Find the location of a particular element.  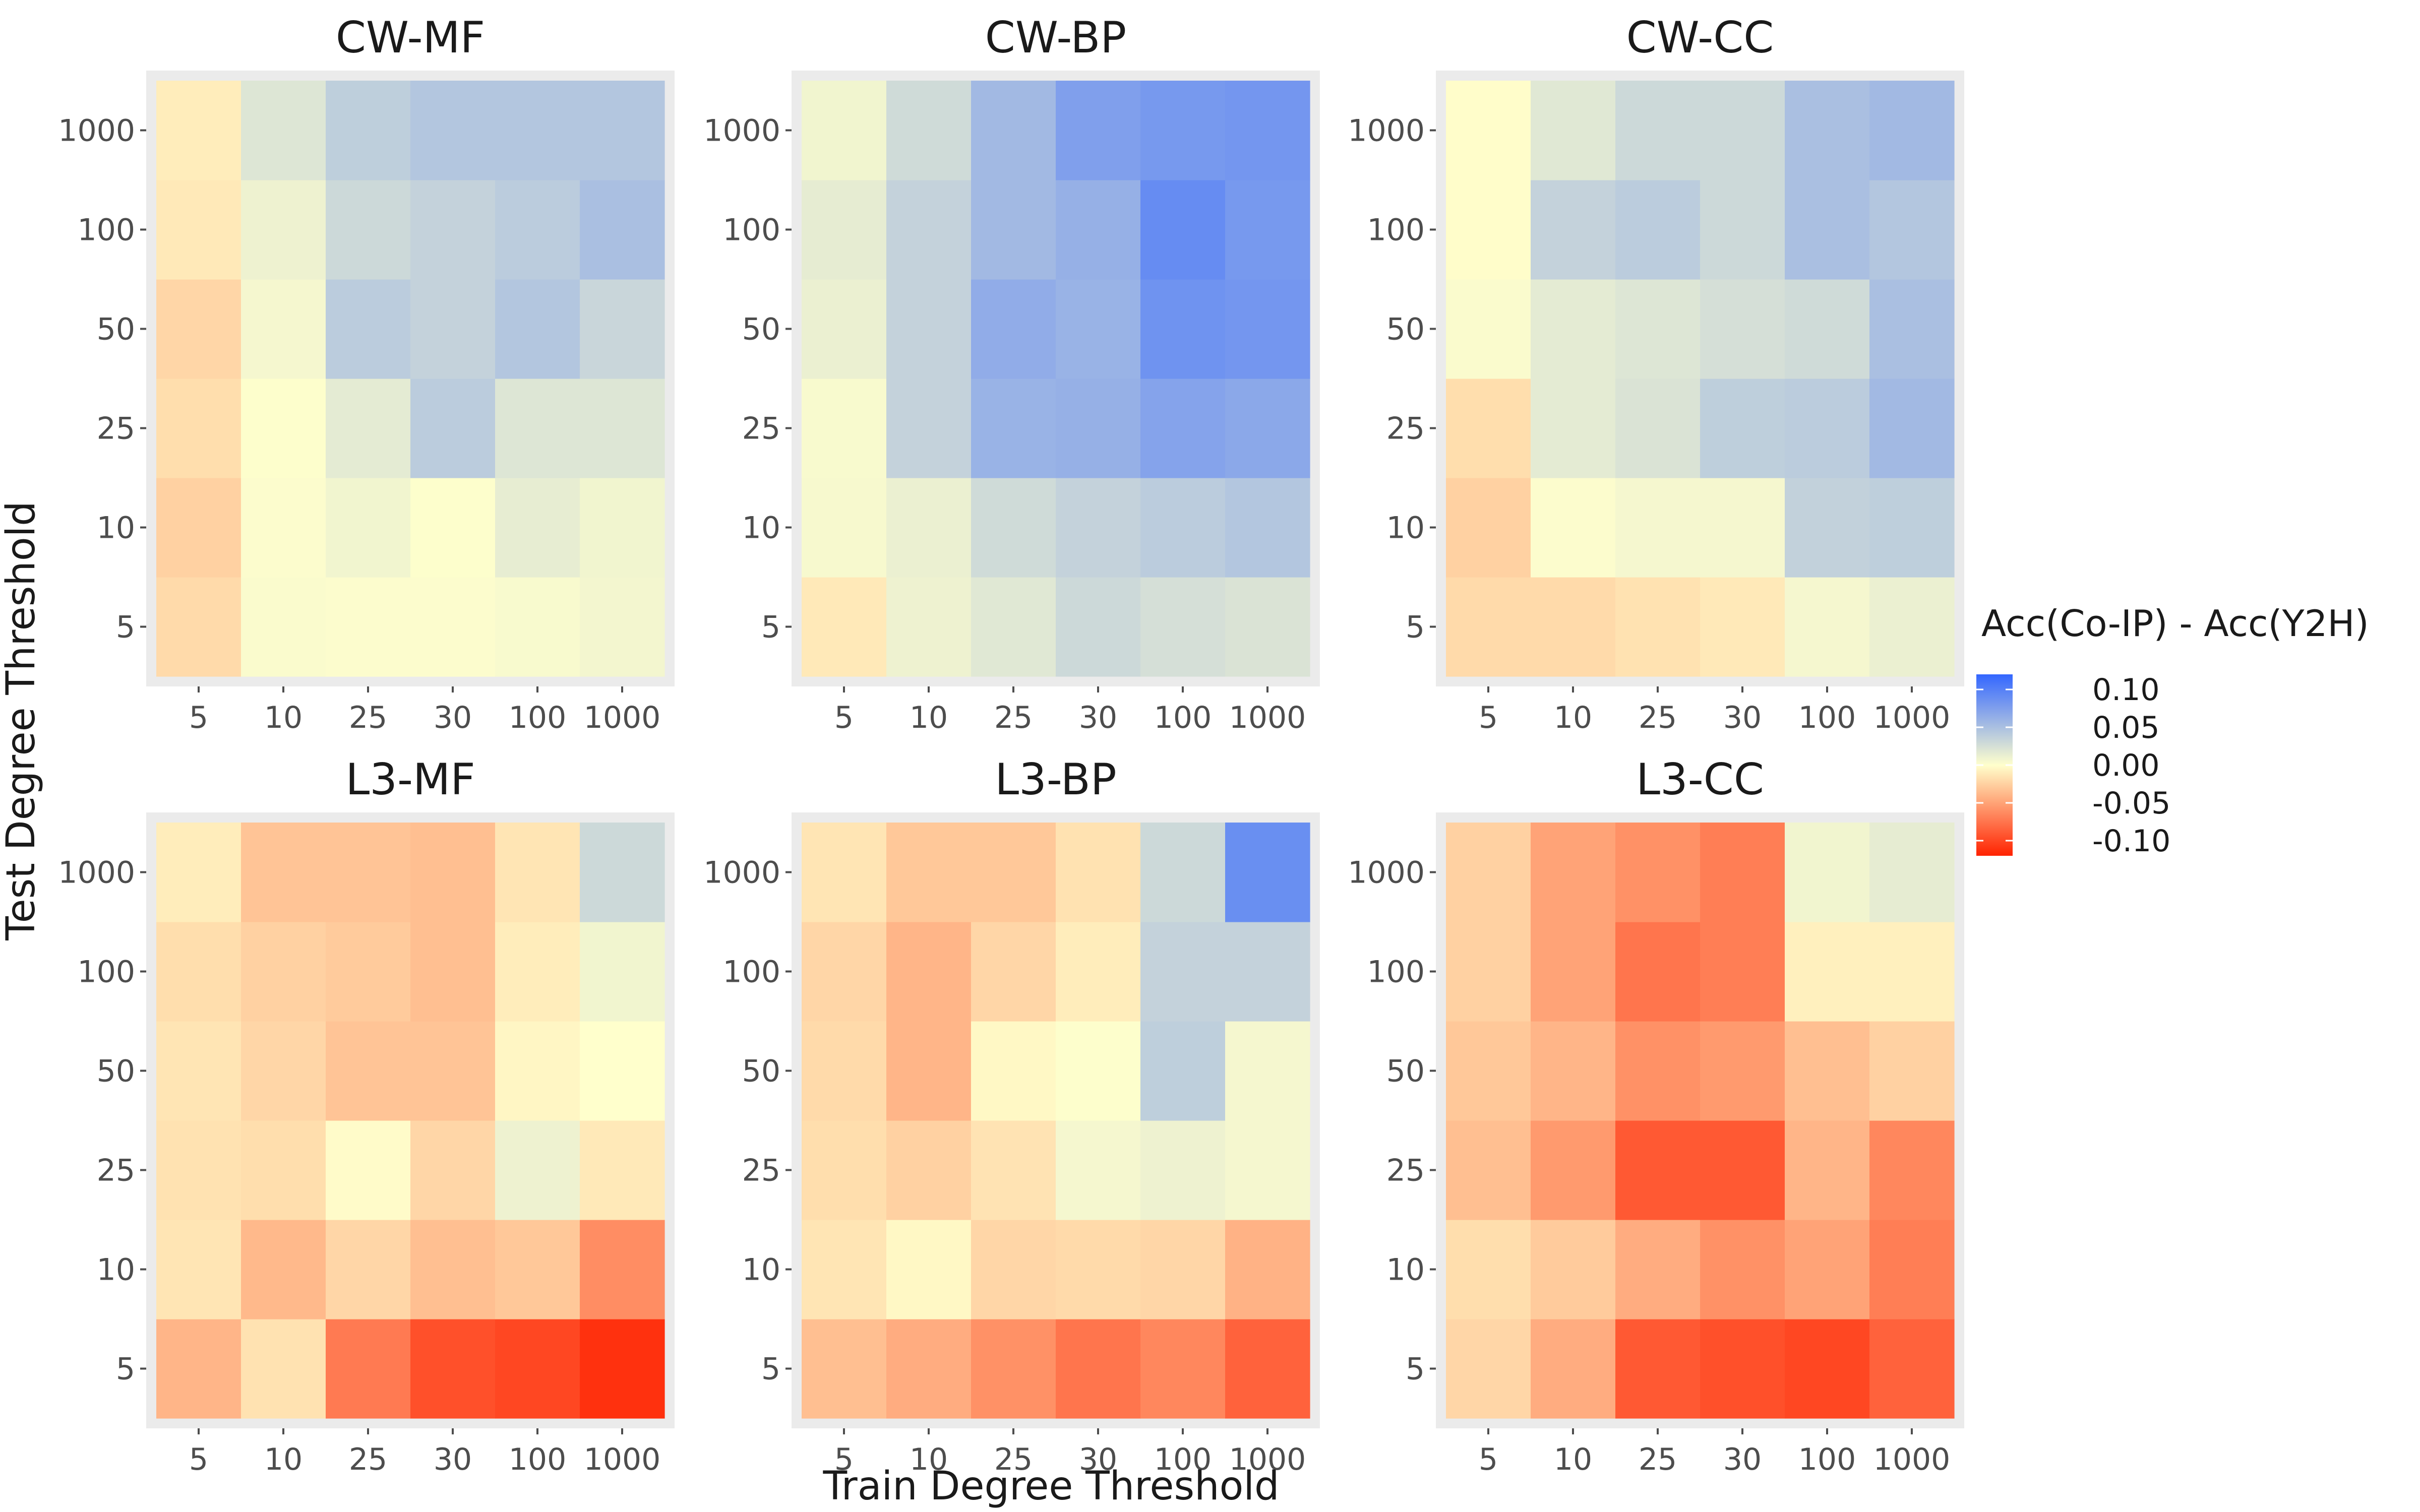

legend-tick-label: -0.05 is located at coordinates (2131, 803).